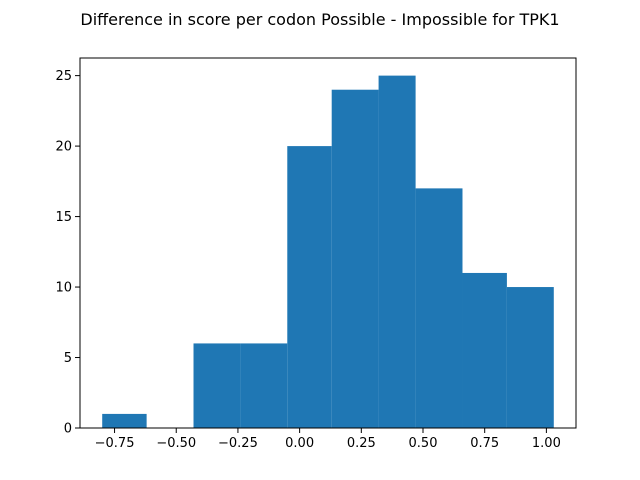 The image size is (640, 480). I want to click on x-tick-label: 0.25, so click(361, 443).